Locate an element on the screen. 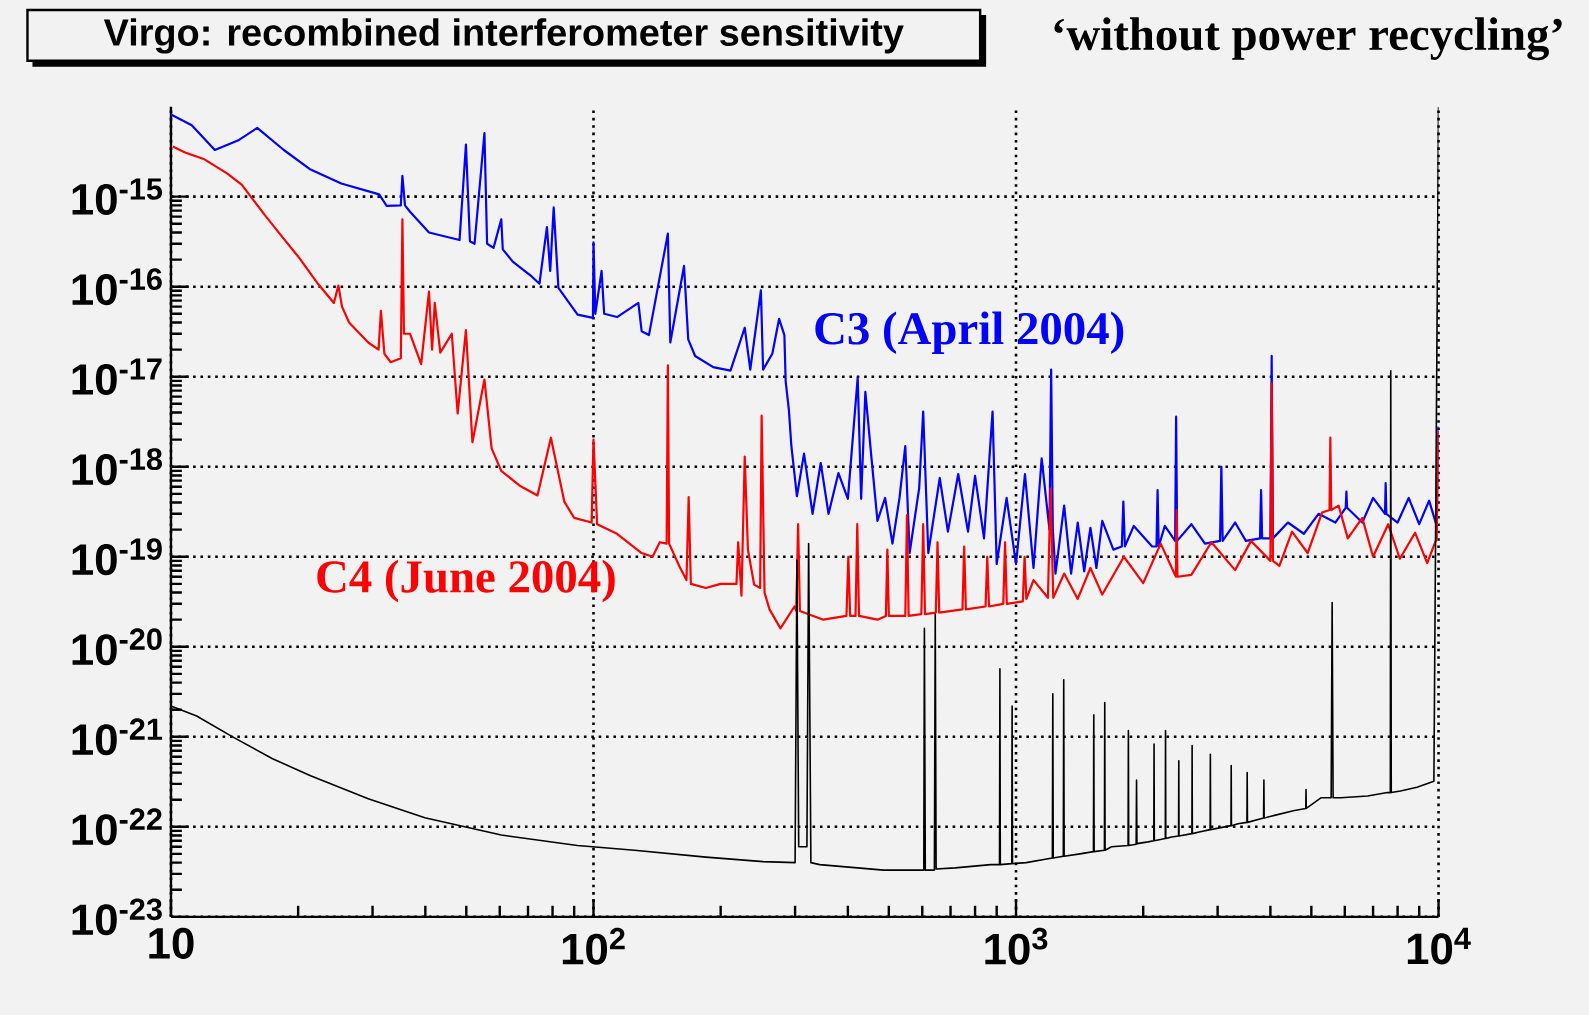 Image resolution: width=1589 pixels, height=1015 pixels. y-tick-label: 10$^{-15}$ is located at coordinates (117, 196).